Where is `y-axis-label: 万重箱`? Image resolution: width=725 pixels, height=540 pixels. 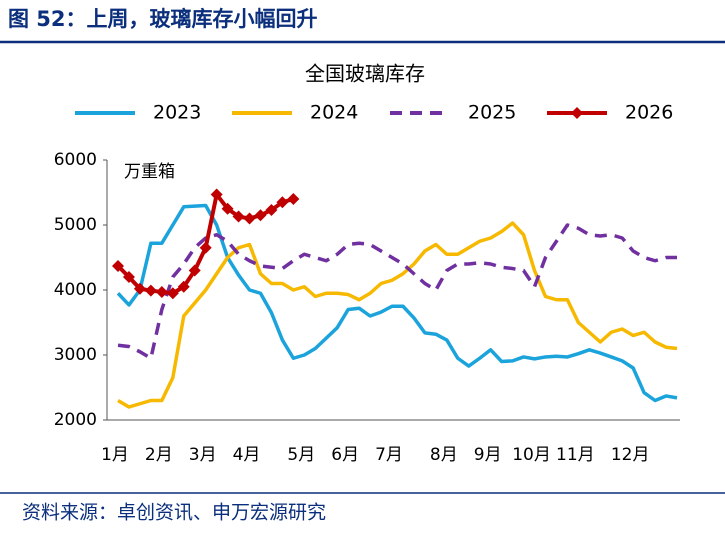 y-axis-label: 万重箱 is located at coordinates (149, 172).